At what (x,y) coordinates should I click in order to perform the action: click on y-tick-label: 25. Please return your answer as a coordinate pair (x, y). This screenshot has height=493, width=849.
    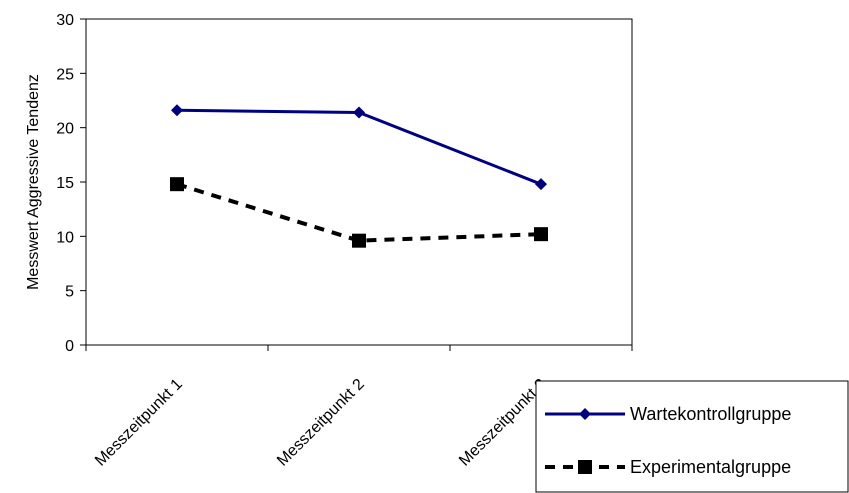
    Looking at the image, I should click on (65, 74).